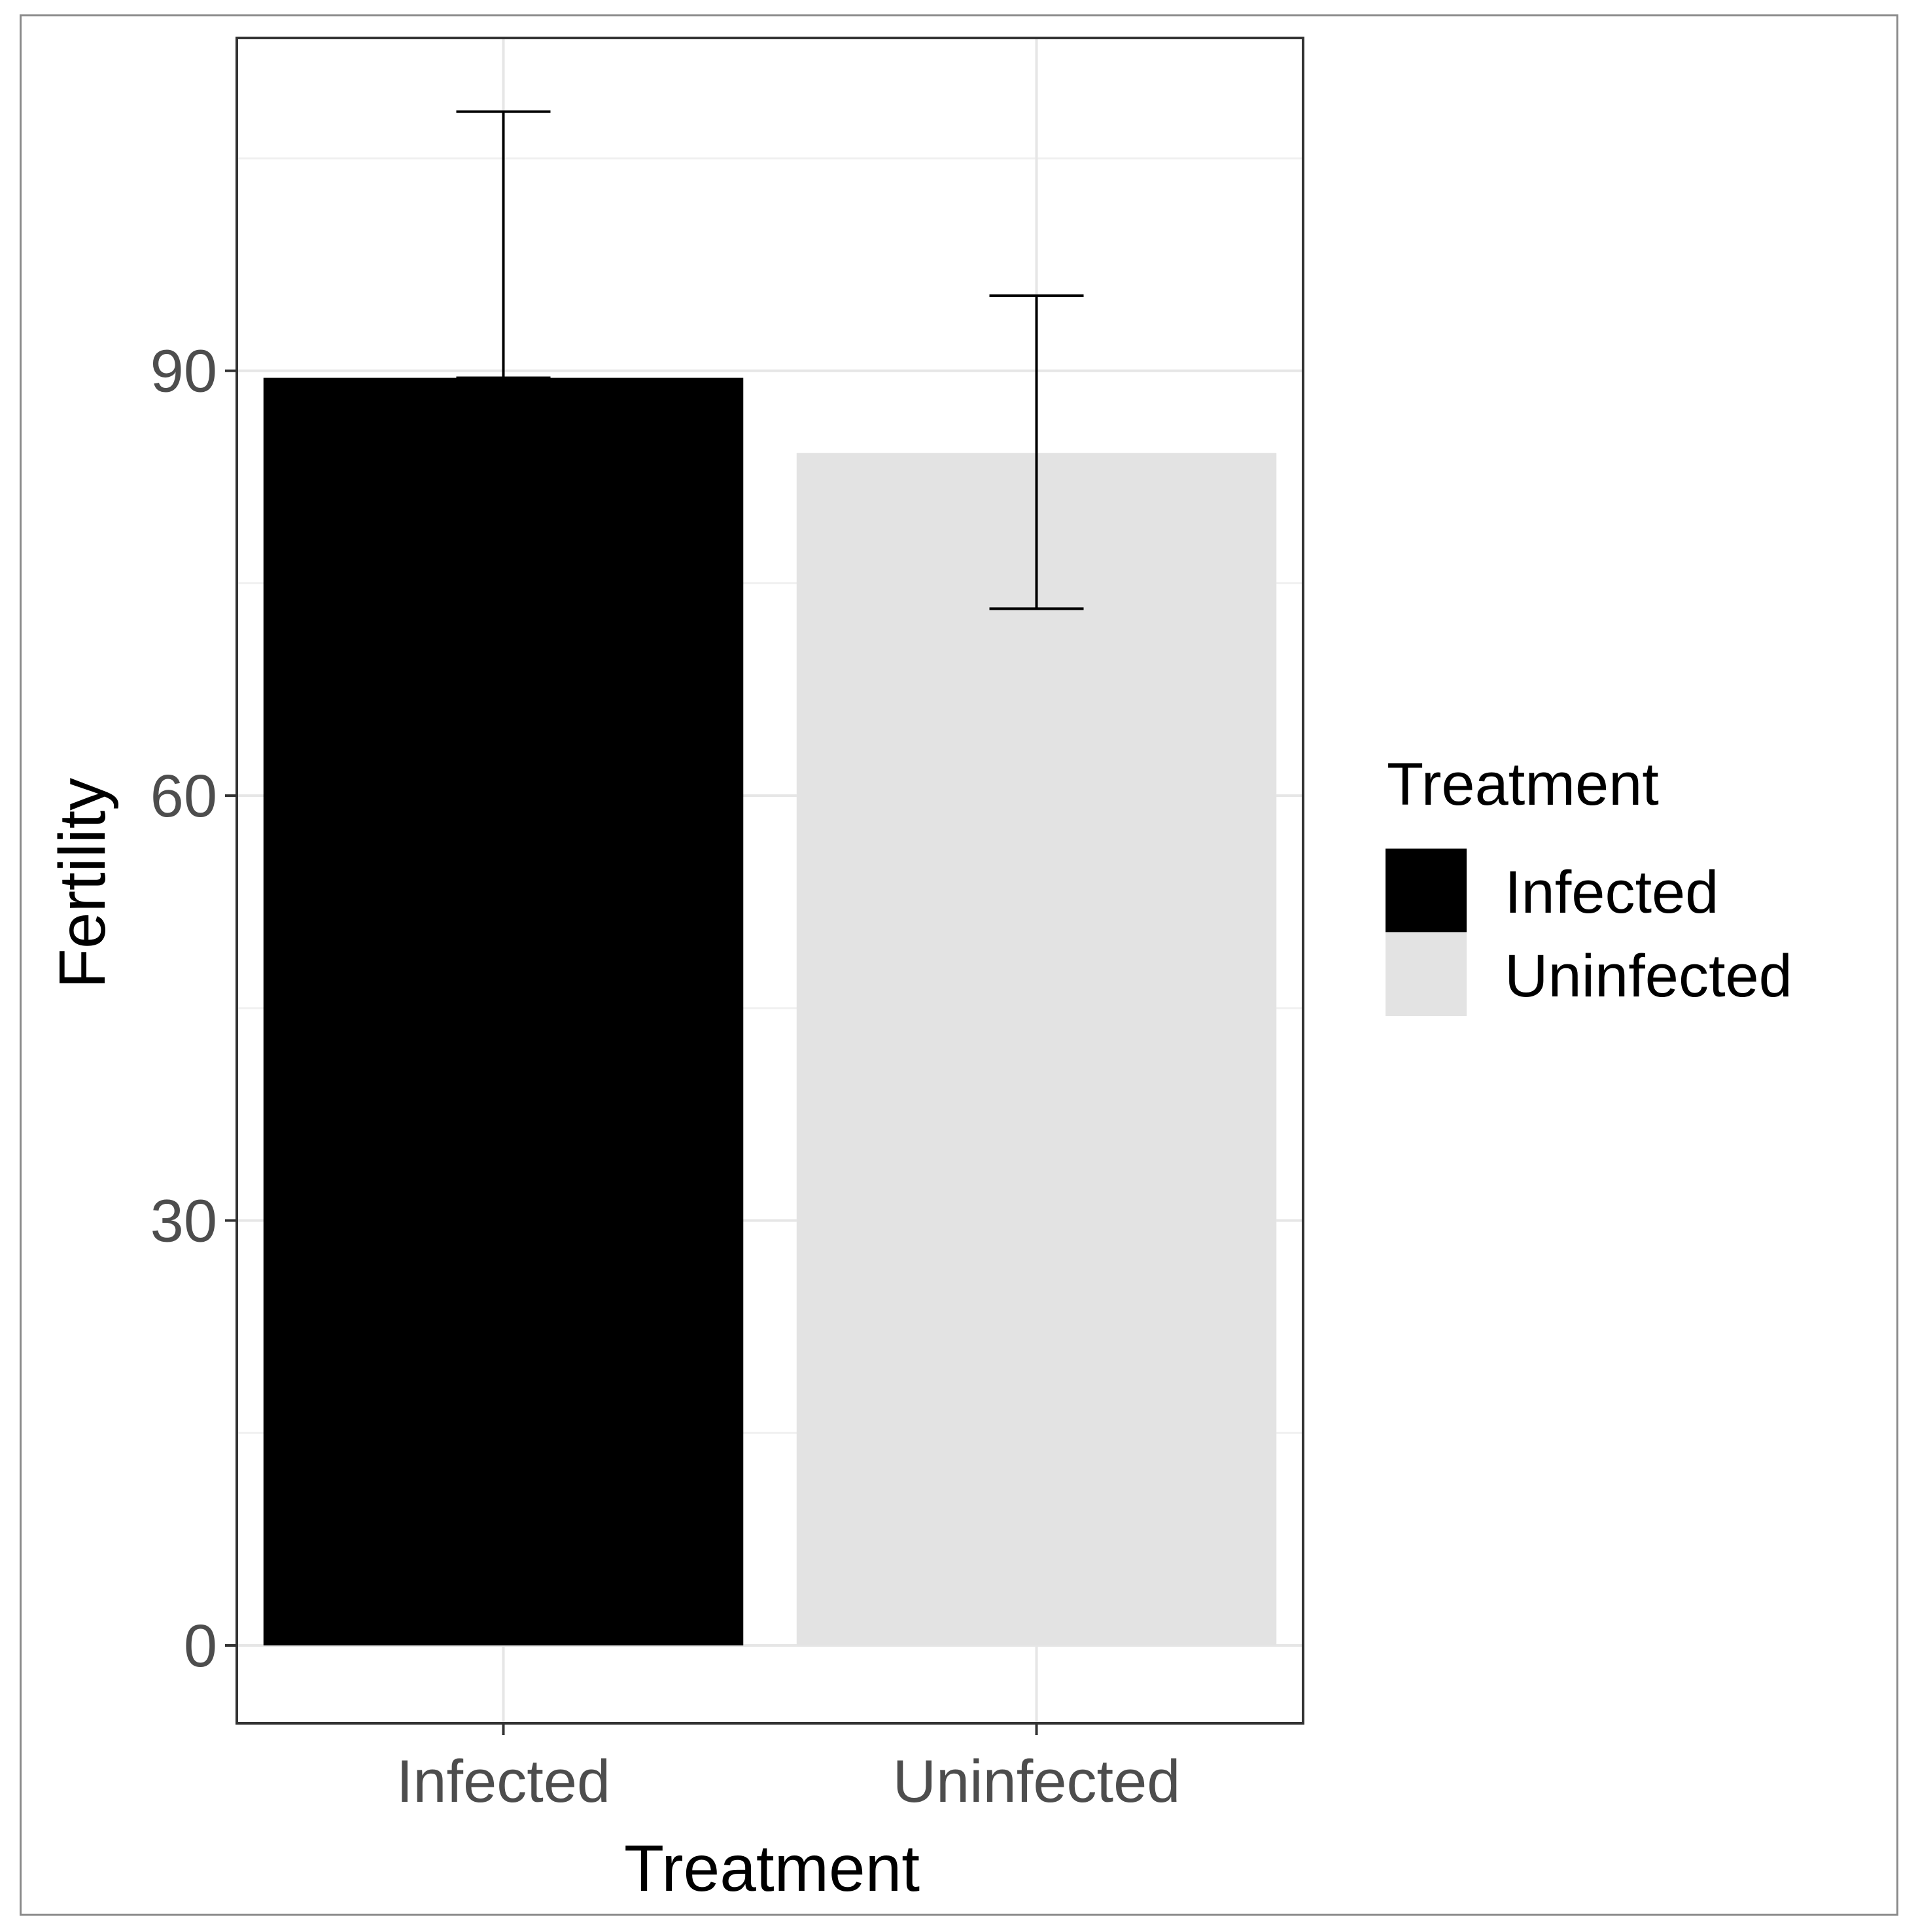 The image size is (1918, 1932). I want to click on error-bars, so click(770, 360).